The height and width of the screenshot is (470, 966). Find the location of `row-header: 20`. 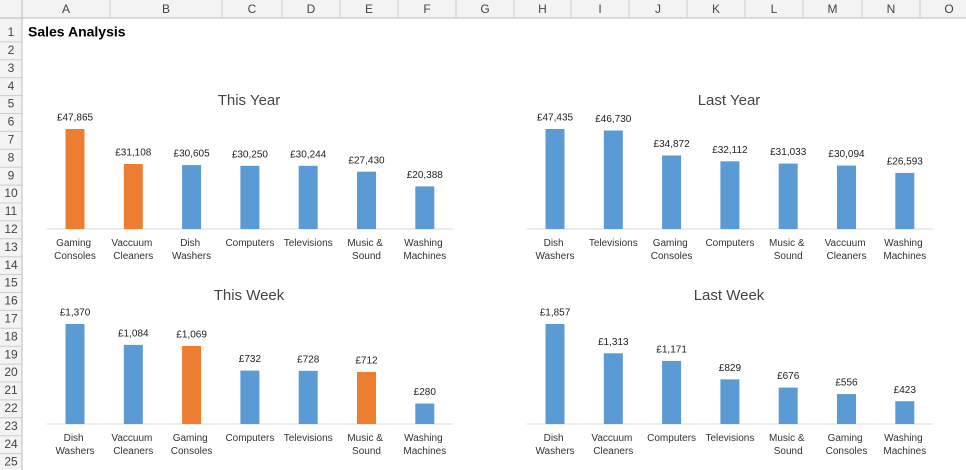

row-header: 20 is located at coordinates (11, 372).